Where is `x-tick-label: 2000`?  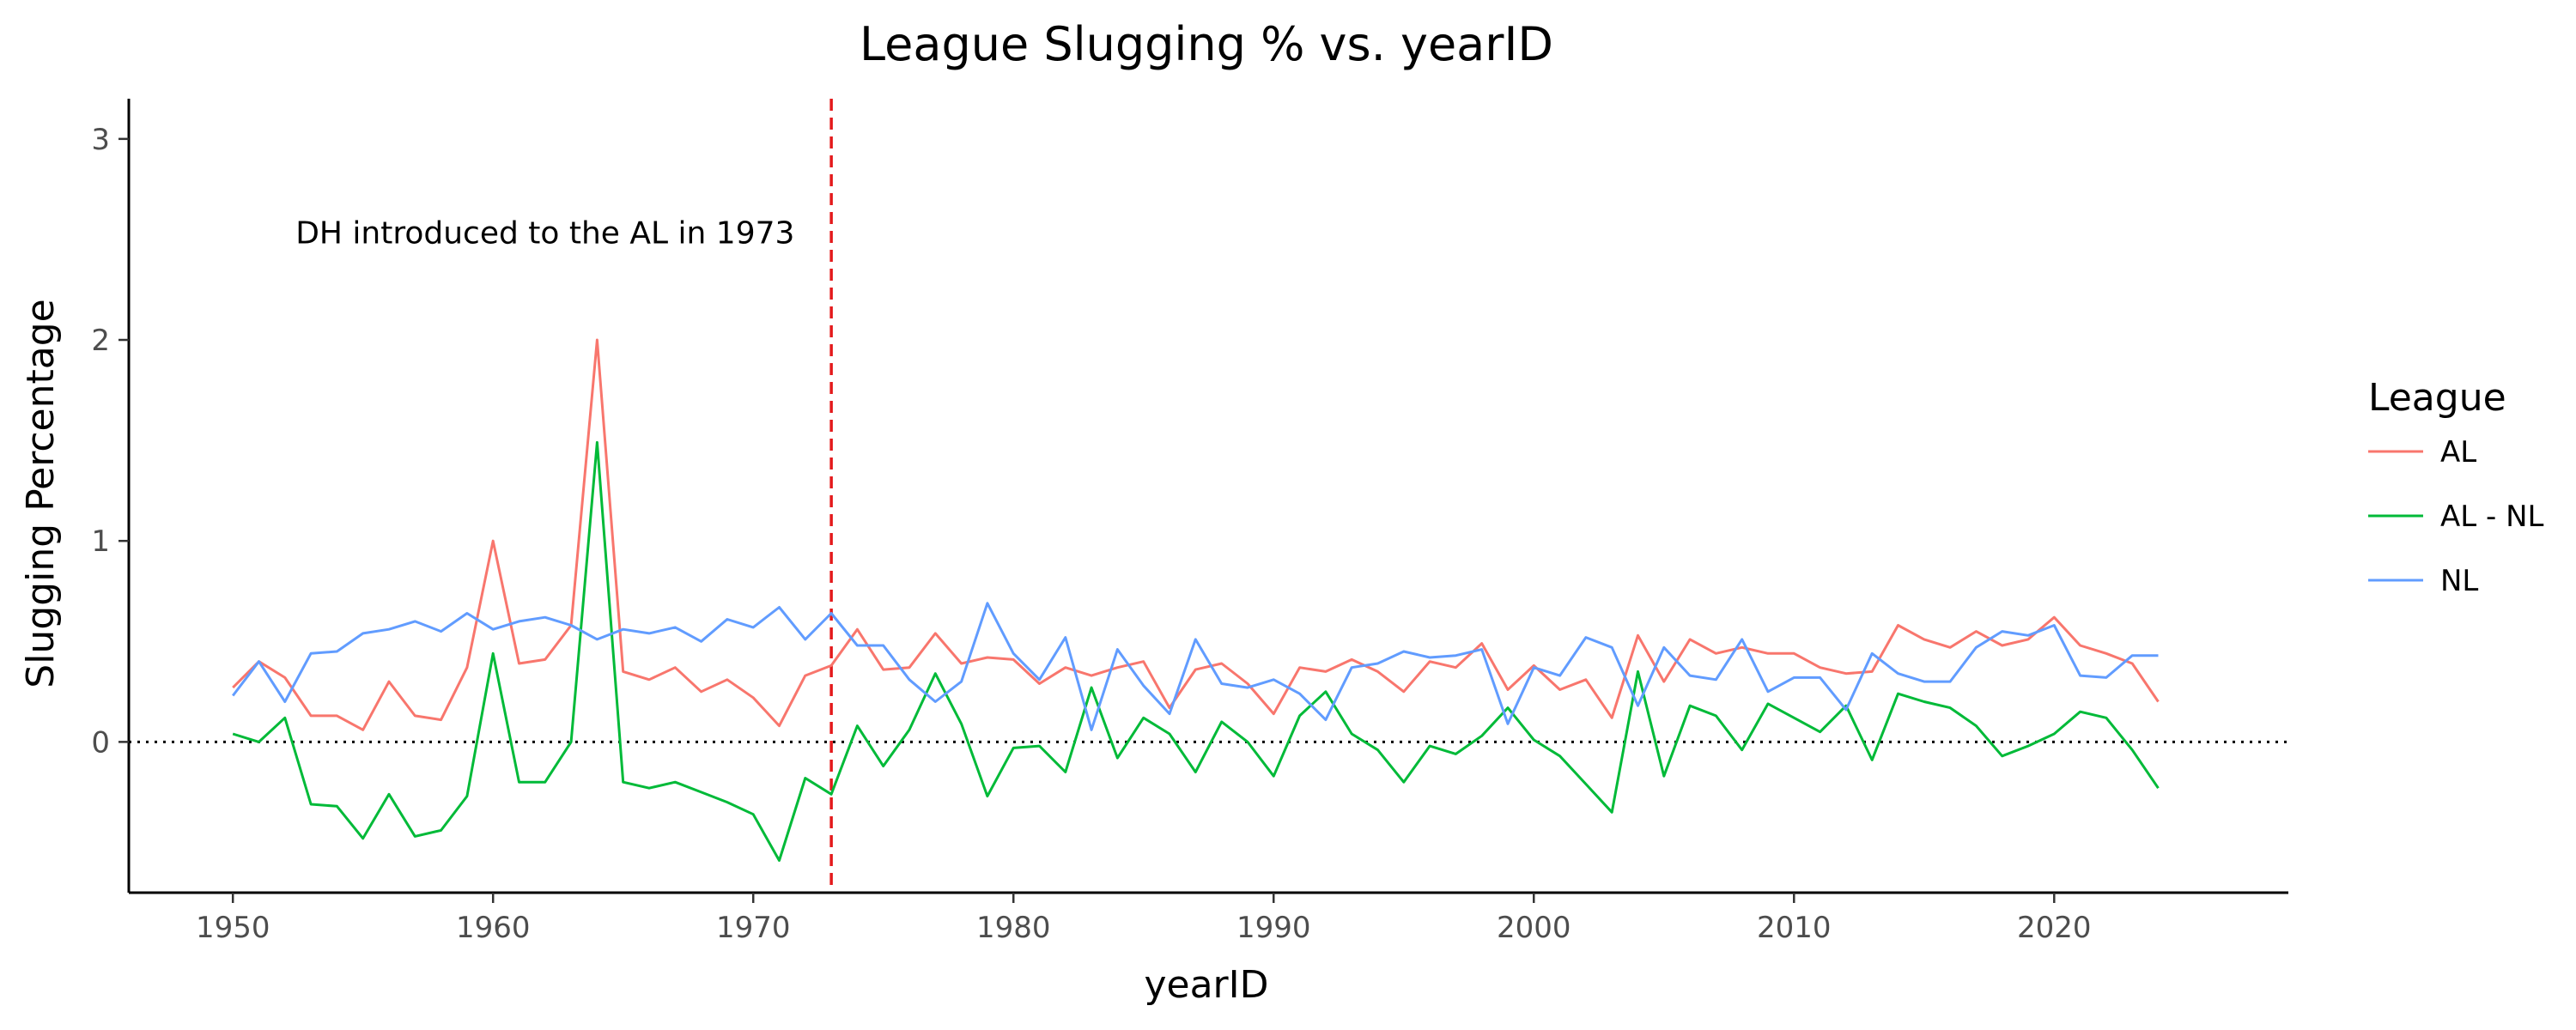 x-tick-label: 2000 is located at coordinates (1534, 928).